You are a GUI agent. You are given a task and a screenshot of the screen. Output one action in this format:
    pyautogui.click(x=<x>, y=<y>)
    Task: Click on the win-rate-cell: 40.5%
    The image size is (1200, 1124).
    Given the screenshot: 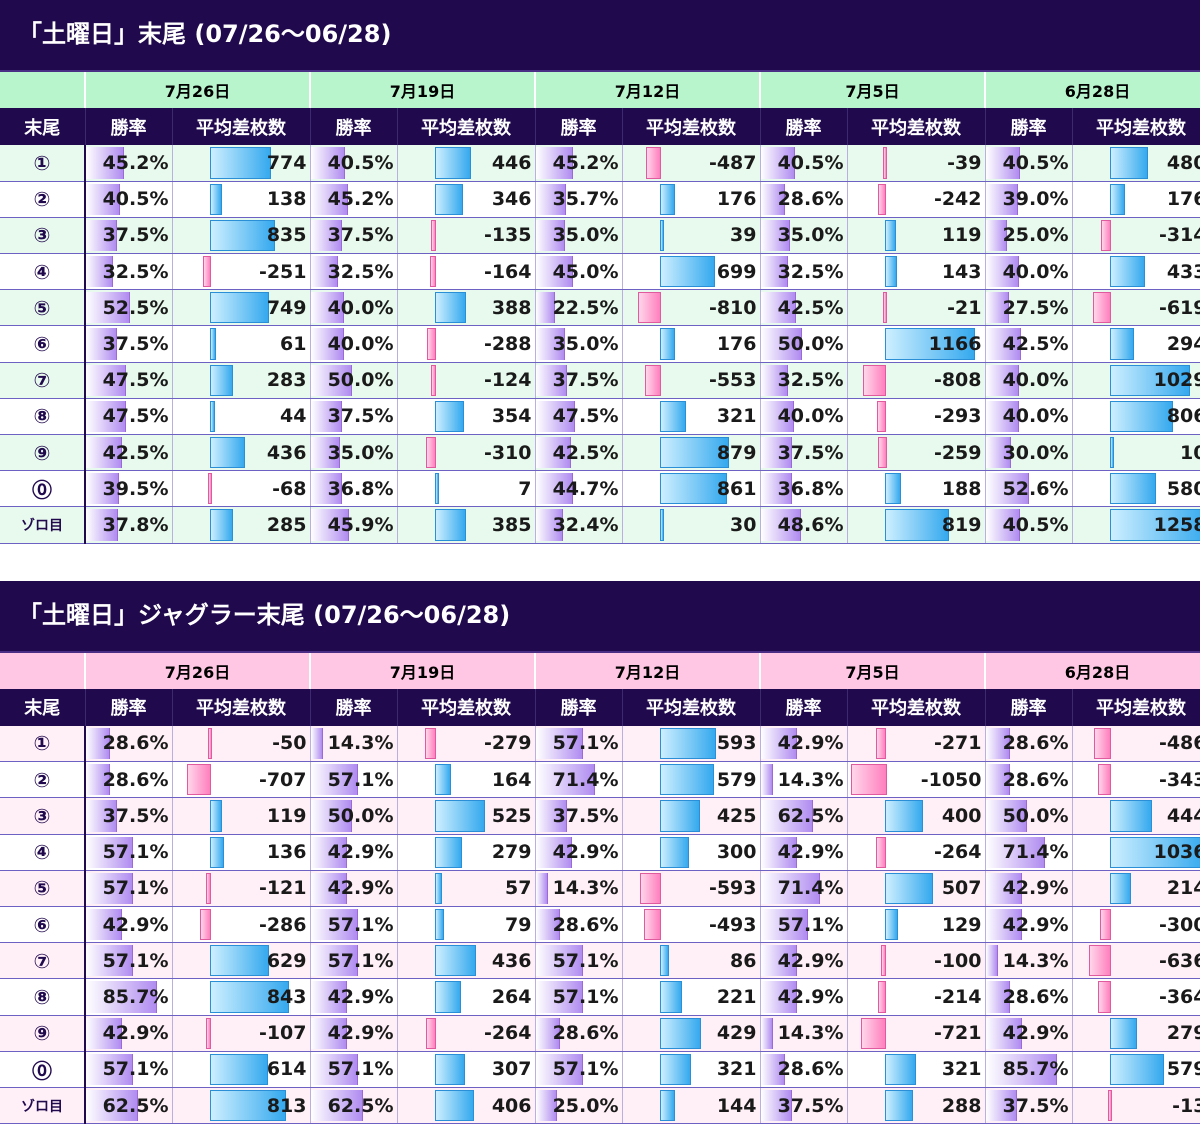 What is the action you would take?
    pyautogui.click(x=354, y=163)
    